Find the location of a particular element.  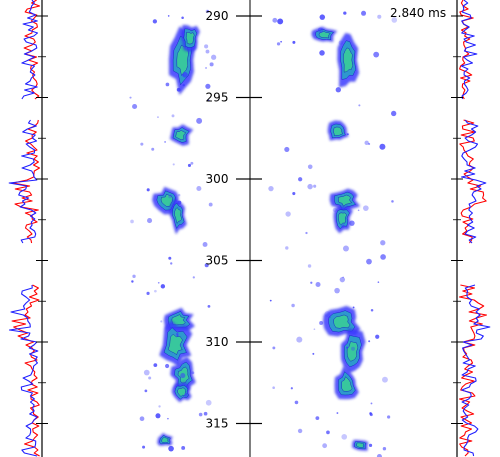

axis-tick-290: 290 is located at coordinates (234, 16).